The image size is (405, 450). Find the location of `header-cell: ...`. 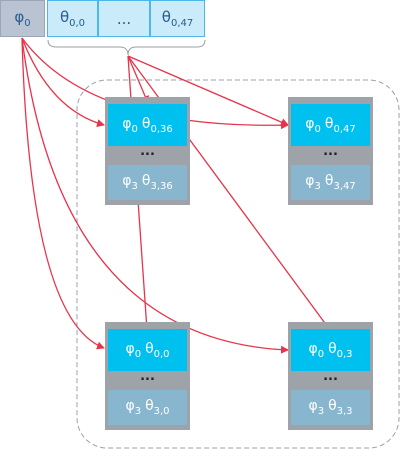

header-cell: ... is located at coordinates (124, 18).